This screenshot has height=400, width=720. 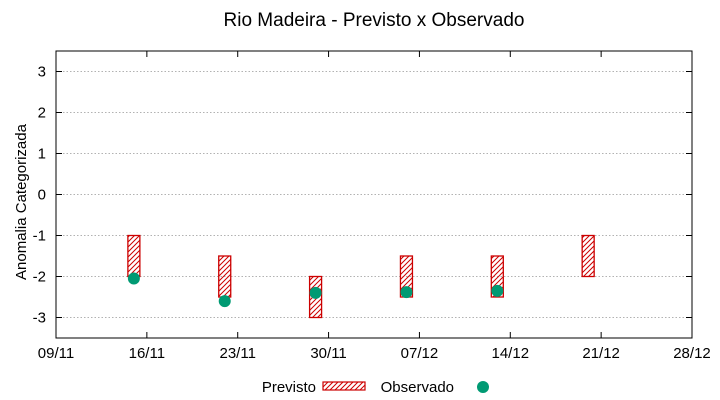 I want to click on y-tick-label: 0, so click(x=42, y=195).